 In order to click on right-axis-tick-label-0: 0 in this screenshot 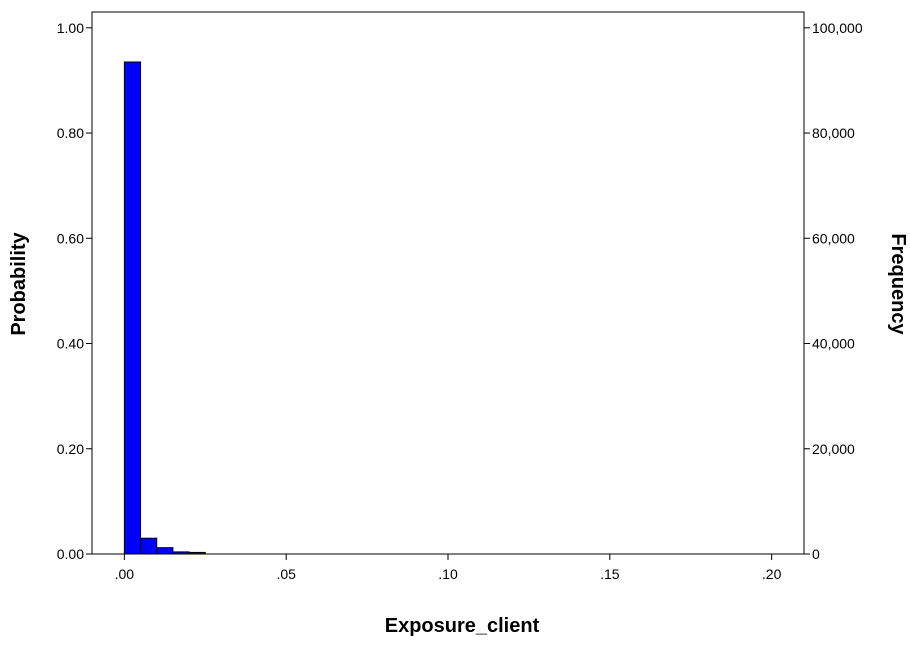, I will do `click(816, 554)`.